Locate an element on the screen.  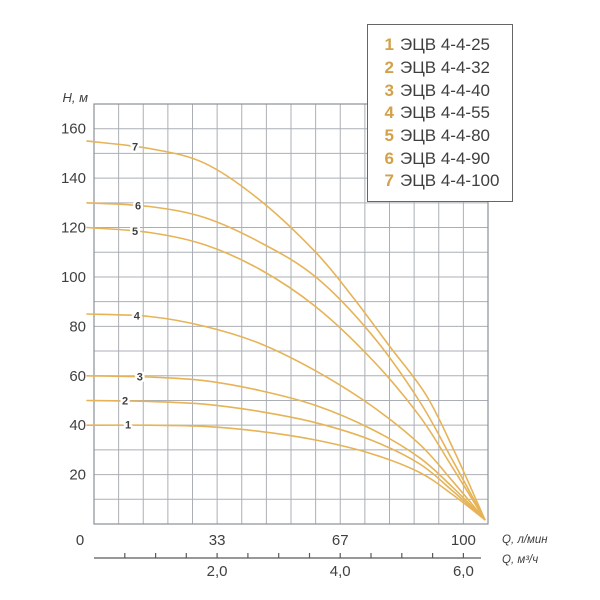
legend-item-number: 5 is located at coordinates (389, 136).